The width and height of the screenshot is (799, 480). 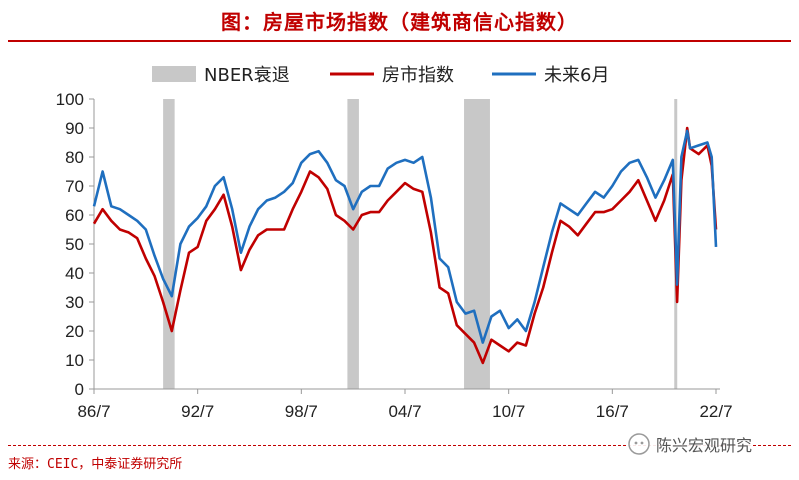 I want to click on legend-housing-index-label: 房市指数, so click(x=418, y=75).